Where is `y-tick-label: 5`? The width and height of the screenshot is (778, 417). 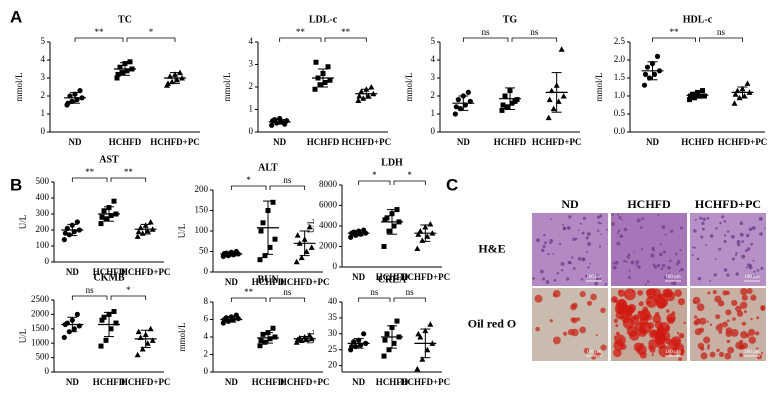 y-tick-label: 5 is located at coordinates (43, 41).